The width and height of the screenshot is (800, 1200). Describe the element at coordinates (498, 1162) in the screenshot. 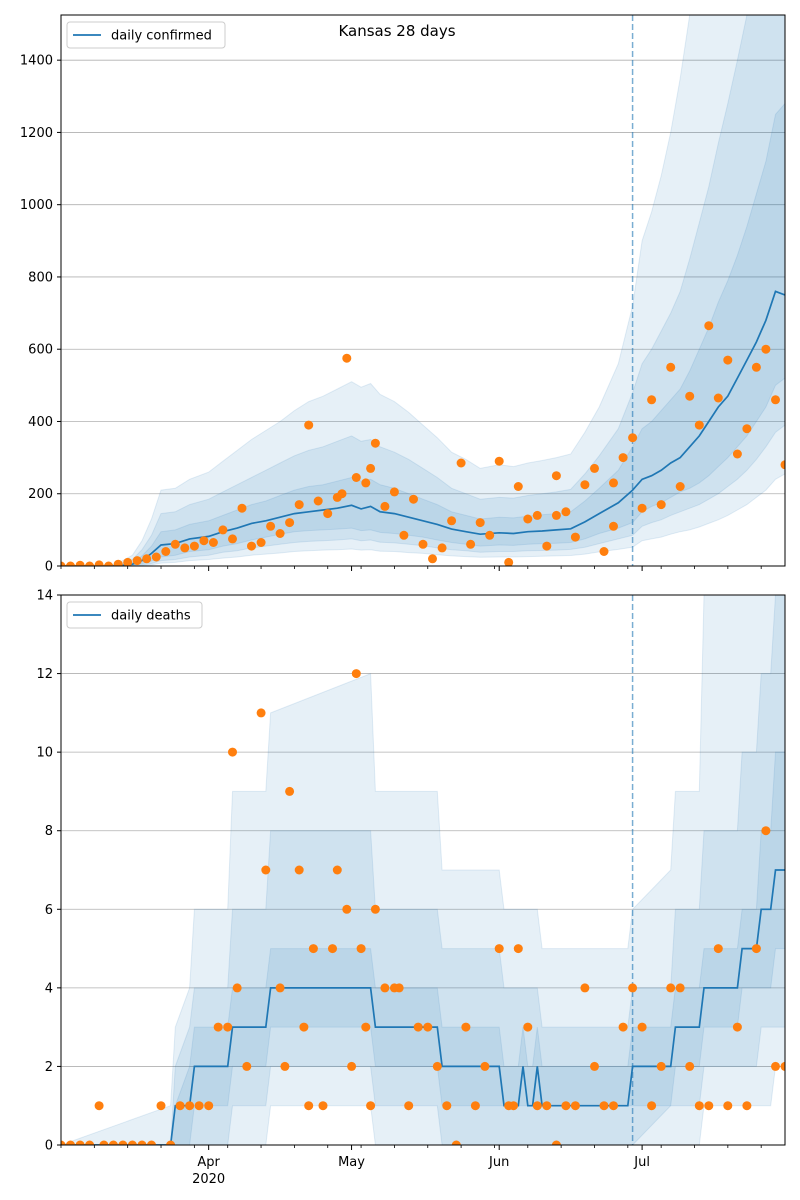

I see `x-tick-label: Jun` at that location.